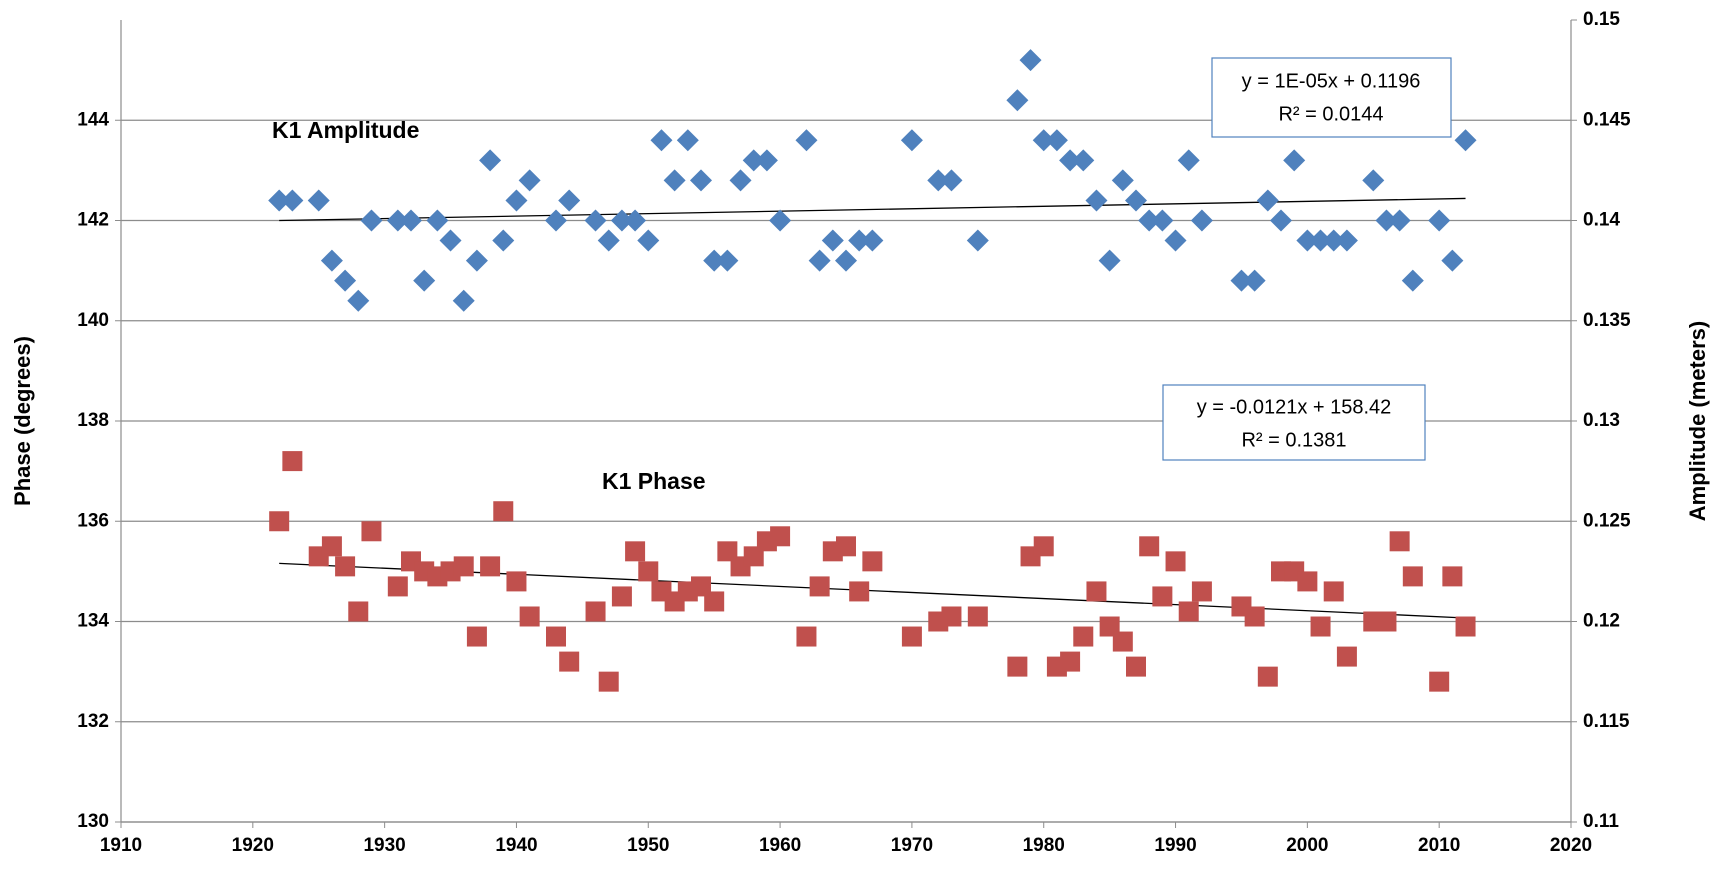 The image size is (1723, 872). I want to click on trend-r2: R² = 0.1381, so click(1293, 440).